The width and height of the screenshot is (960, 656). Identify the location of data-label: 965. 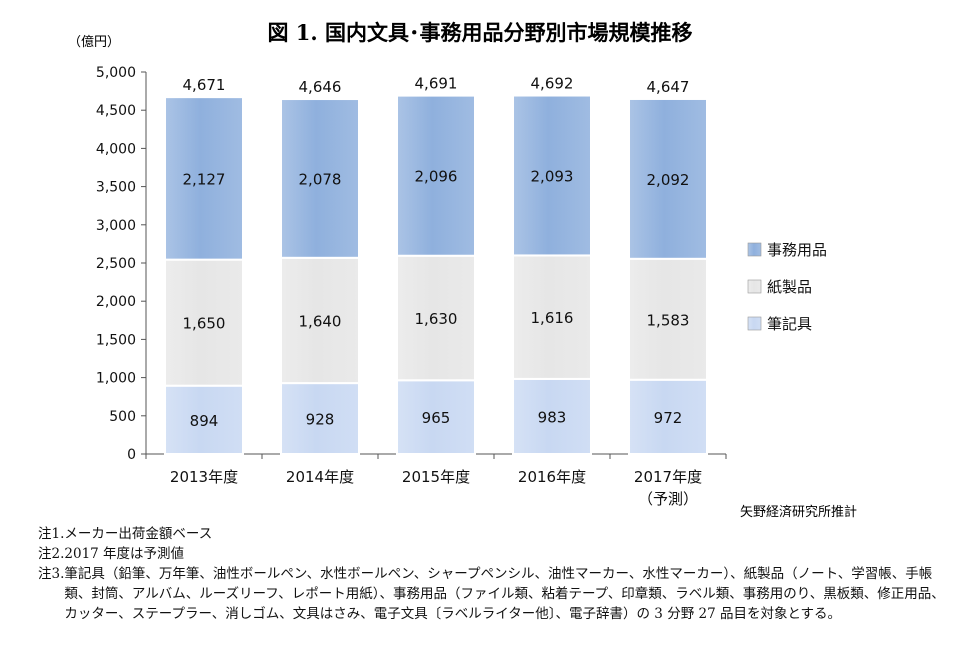
(436, 418).